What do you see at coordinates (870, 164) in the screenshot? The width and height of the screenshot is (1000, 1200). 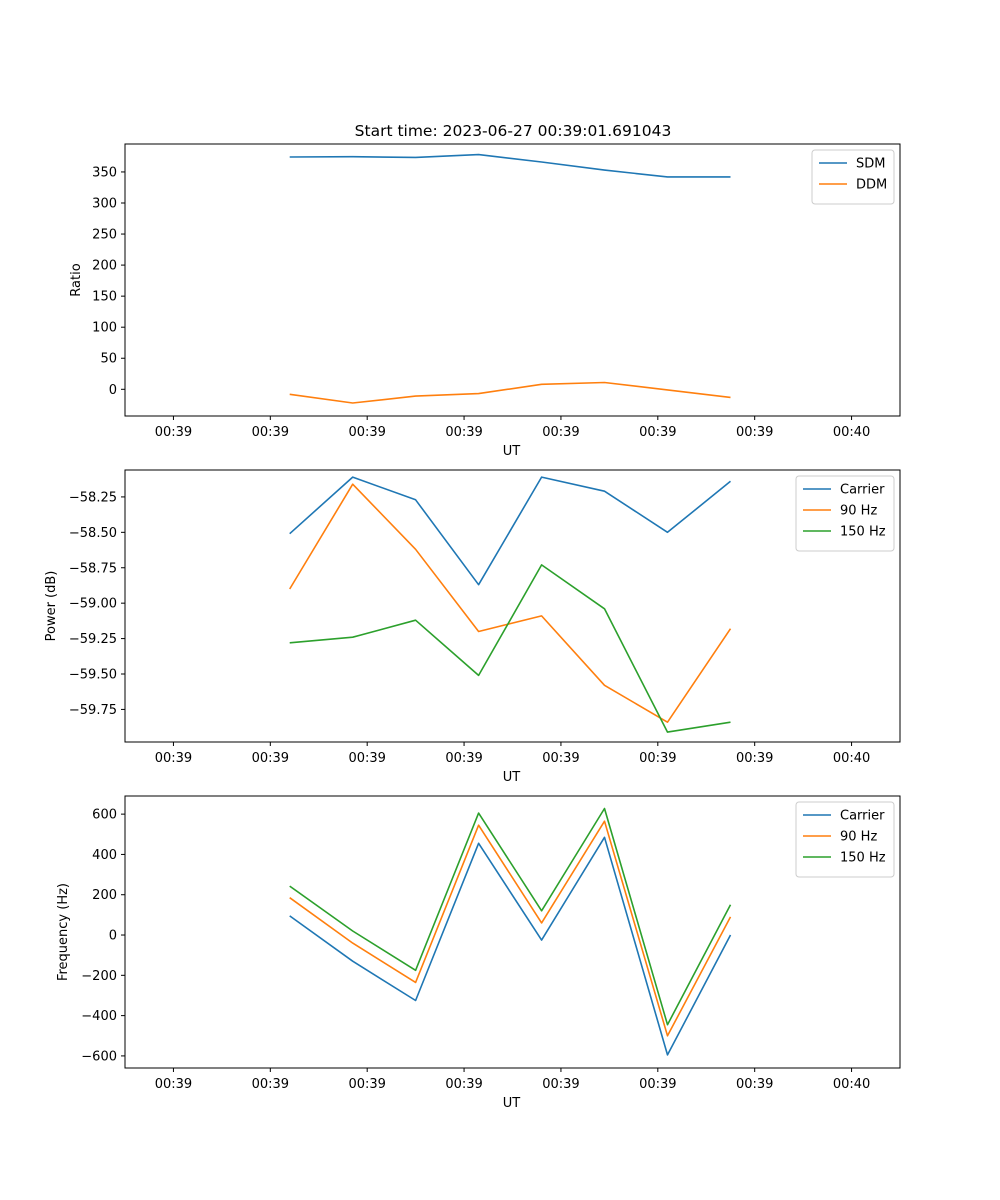 I see `legend-label-sdm: SDM` at bounding box center [870, 164].